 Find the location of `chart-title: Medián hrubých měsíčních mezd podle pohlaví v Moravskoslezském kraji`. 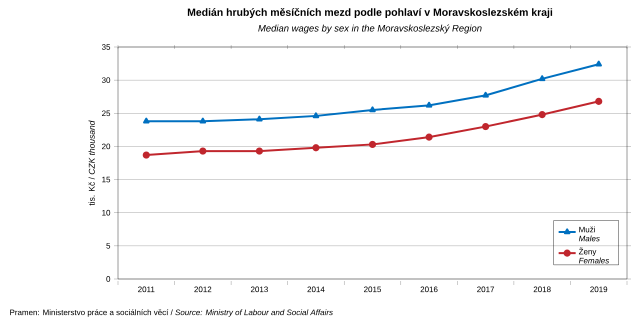

chart-title: Medián hrubých měsíčních mezd podle pohlaví v Moravskoslezském kraji is located at coordinates (370, 13).